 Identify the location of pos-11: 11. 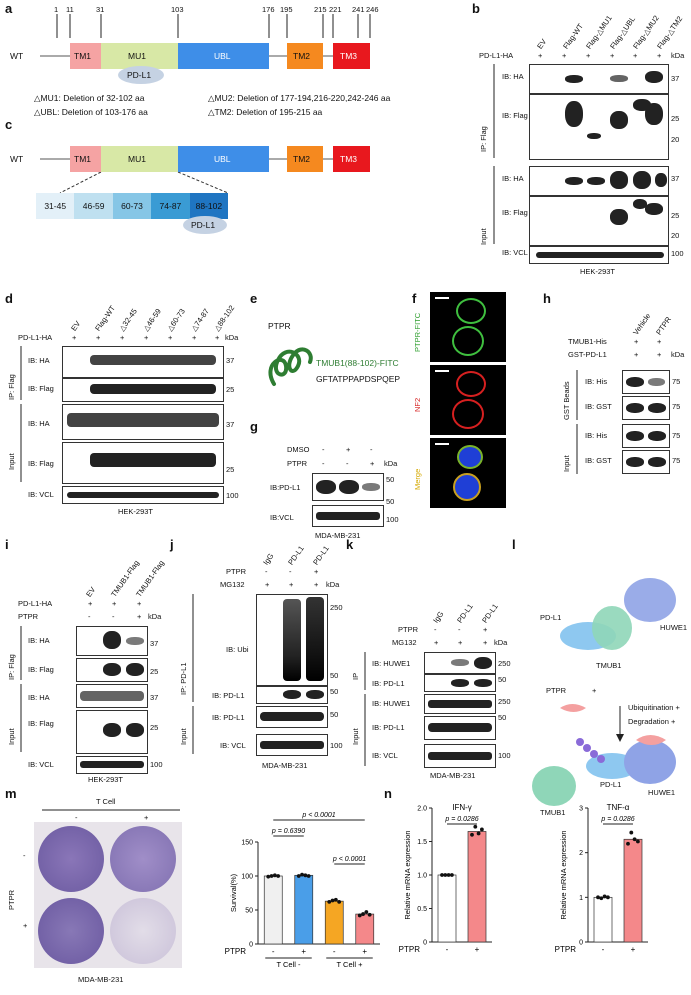
(70, 9).